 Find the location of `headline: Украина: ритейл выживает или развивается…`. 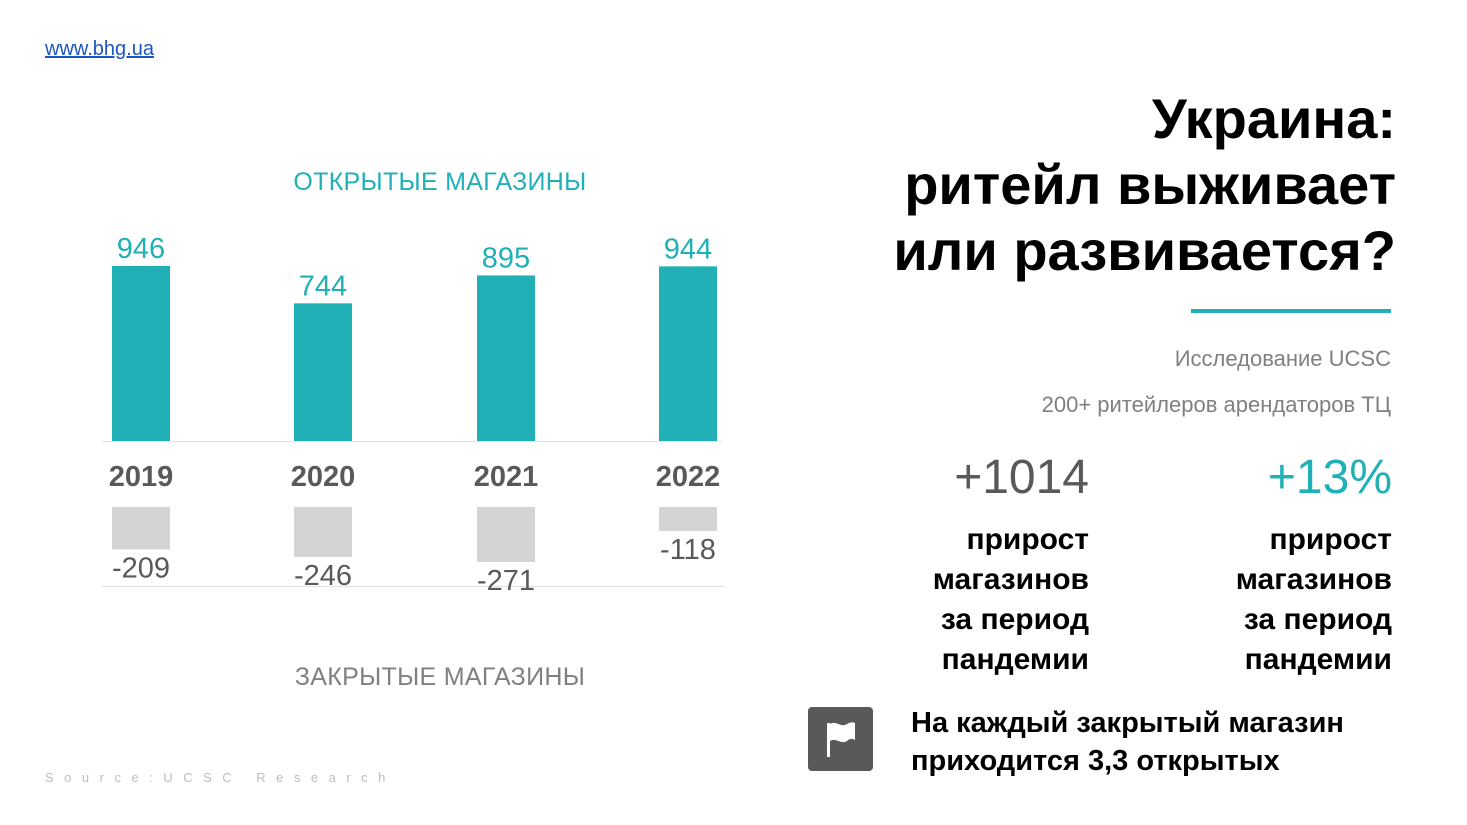

headline: Украина: ритейл выживает или развивается… is located at coordinates (1086, 185).